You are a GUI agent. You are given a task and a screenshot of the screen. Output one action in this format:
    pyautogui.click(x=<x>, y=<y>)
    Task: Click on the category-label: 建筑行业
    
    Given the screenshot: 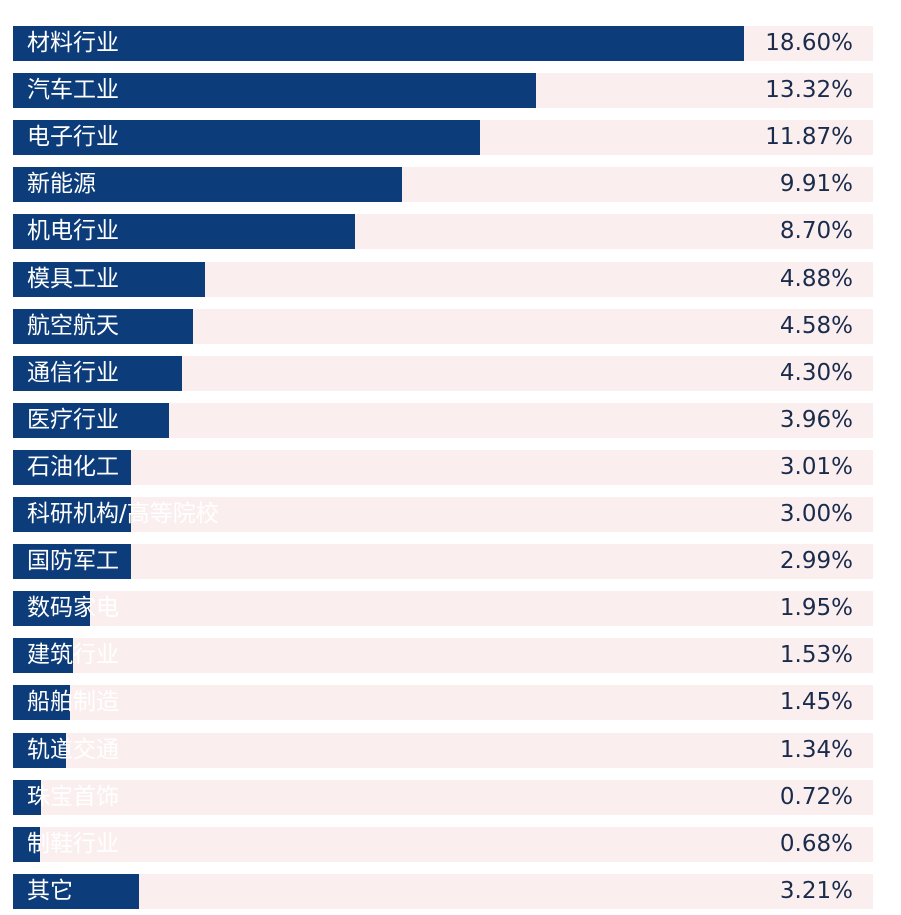 What is the action you would take?
    pyautogui.click(x=73, y=655)
    